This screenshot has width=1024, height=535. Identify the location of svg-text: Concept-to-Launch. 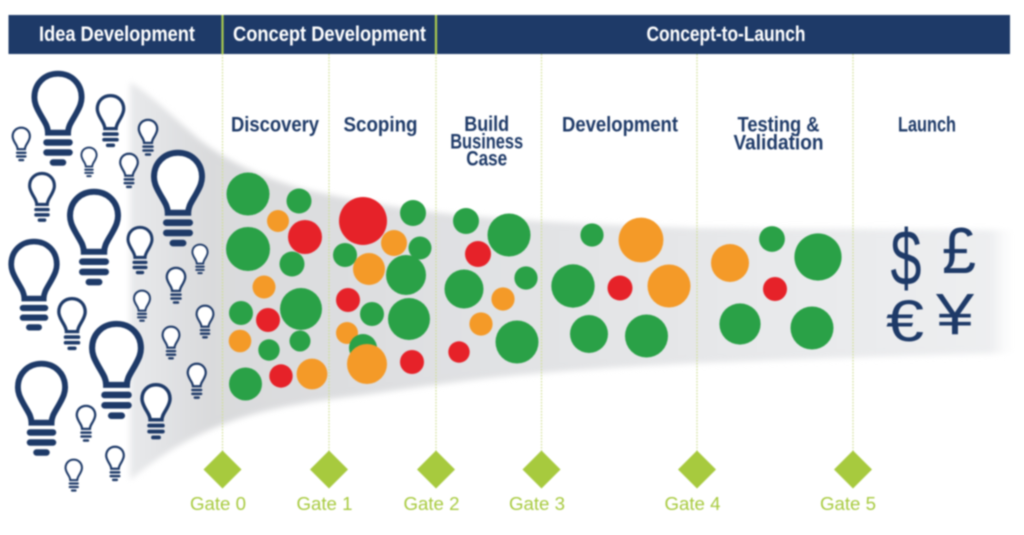
(726, 34).